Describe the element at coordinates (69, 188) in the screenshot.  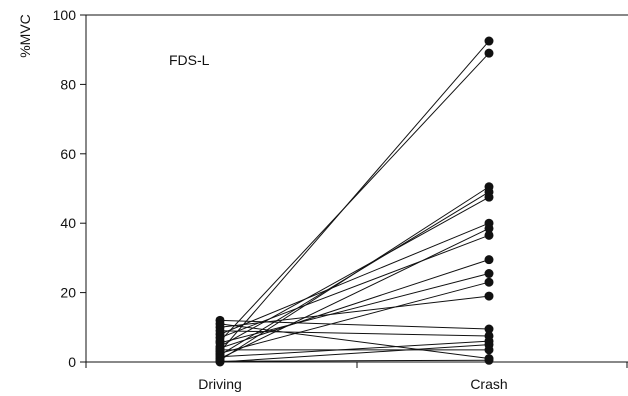
I see `y-ticks: 0 20 40 60 80 100` at that location.